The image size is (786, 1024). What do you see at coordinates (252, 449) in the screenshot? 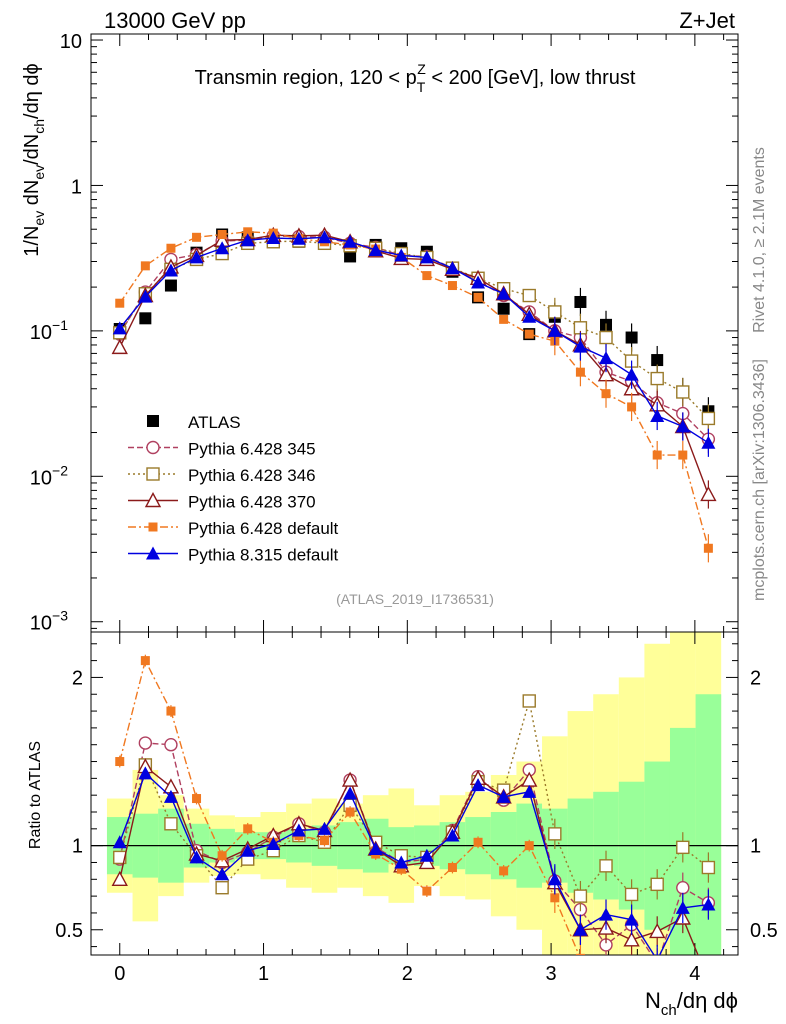
I see `legend-label: Pythia 6.428 345` at bounding box center [252, 449].